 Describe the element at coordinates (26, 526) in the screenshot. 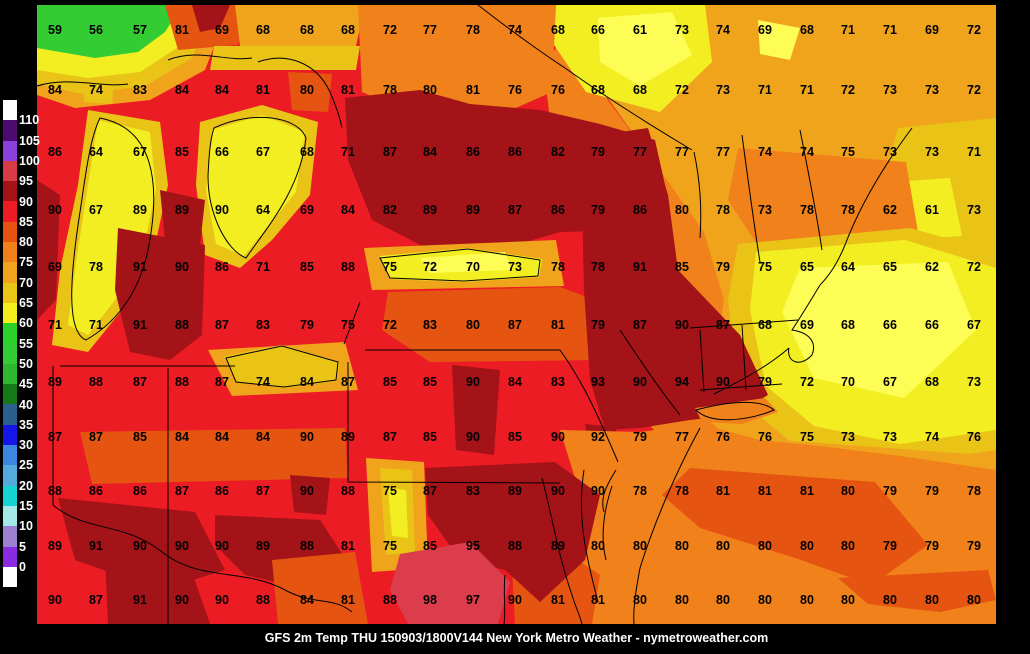

I see `colorbar-label: 10` at that location.